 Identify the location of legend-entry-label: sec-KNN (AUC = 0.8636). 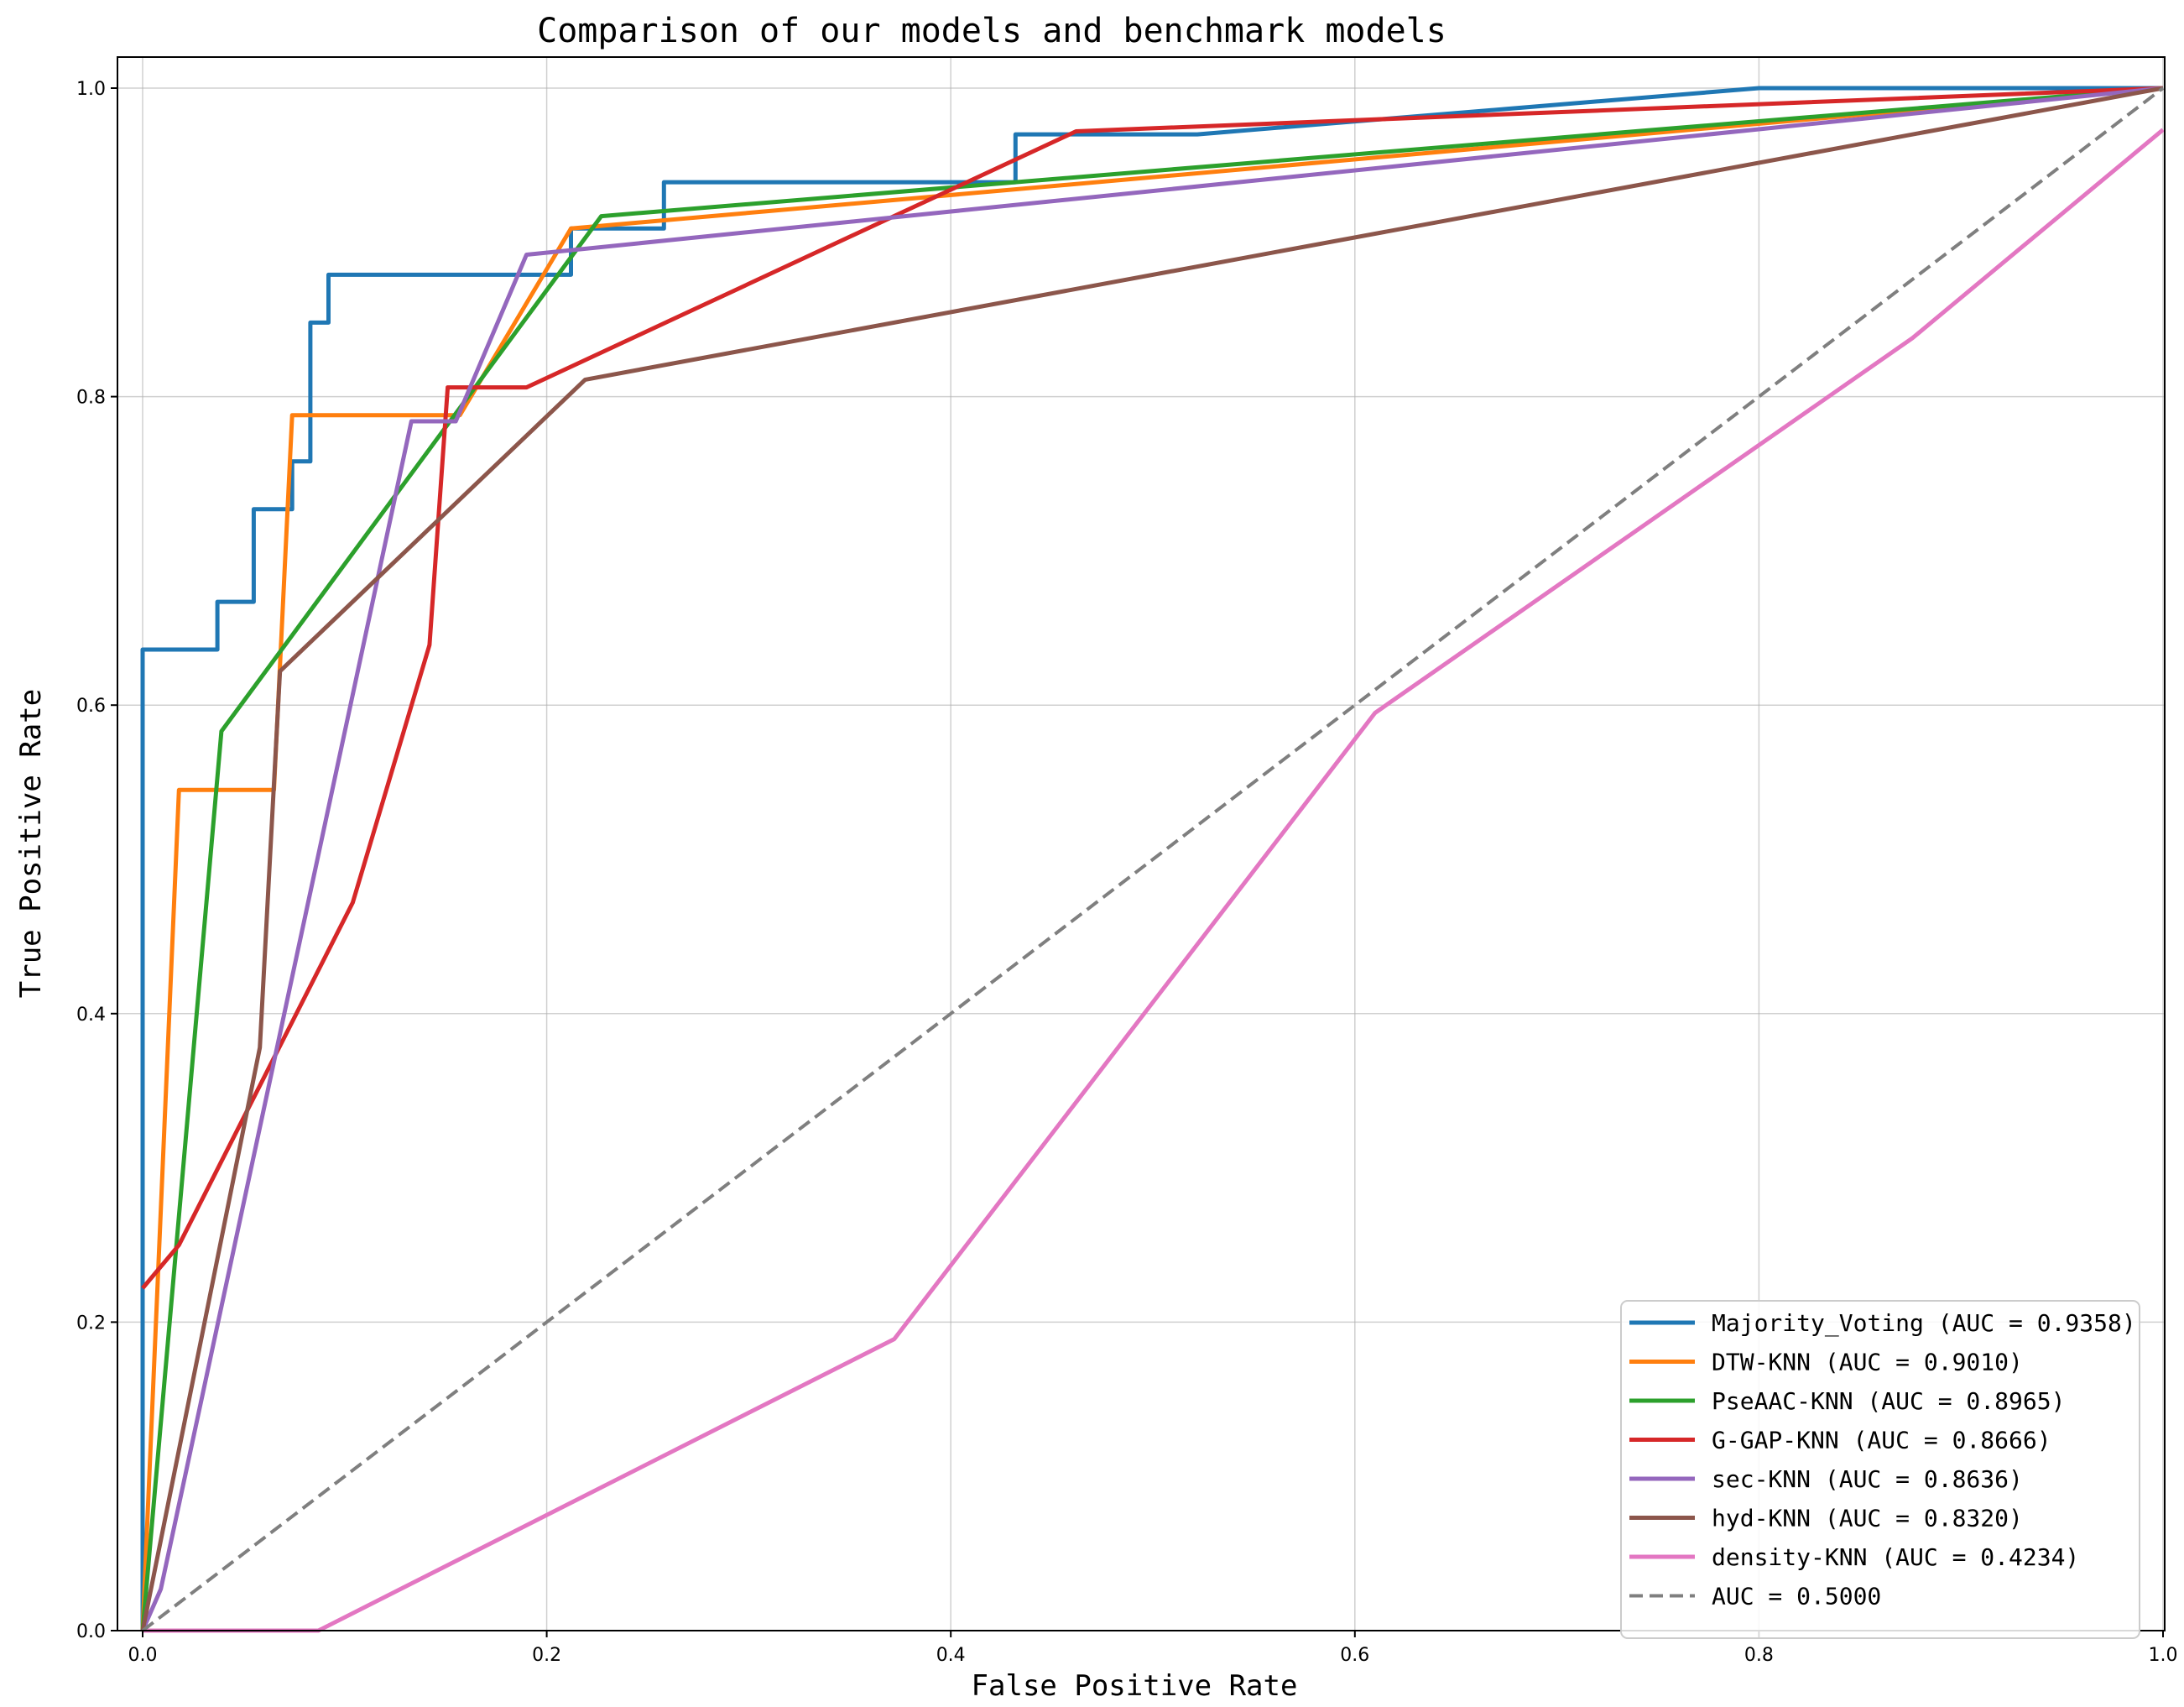
(1867, 1479).